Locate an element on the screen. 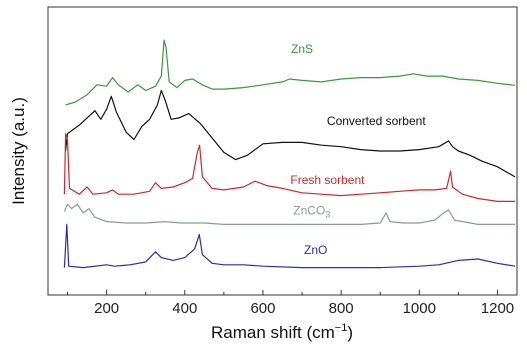  series-label-2: Fresh sorbent is located at coordinates (327, 180).